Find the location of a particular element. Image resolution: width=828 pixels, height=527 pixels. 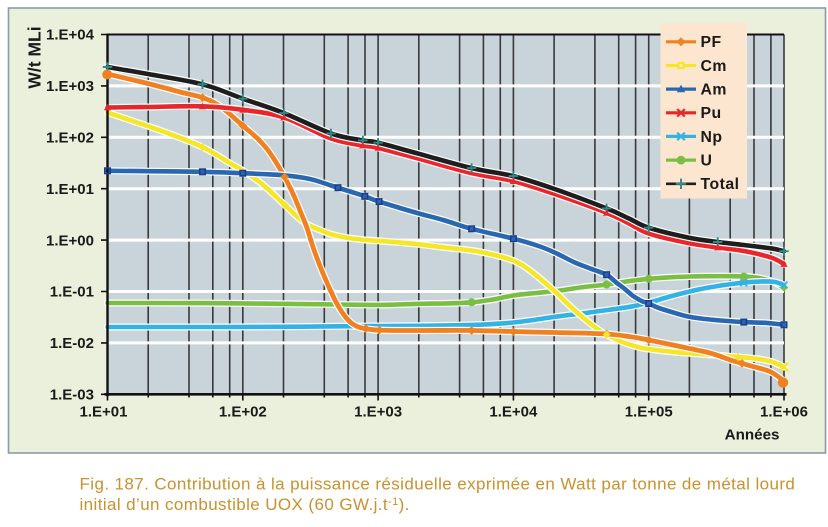

svg-text: 1.E+05 is located at coordinates (649, 412).